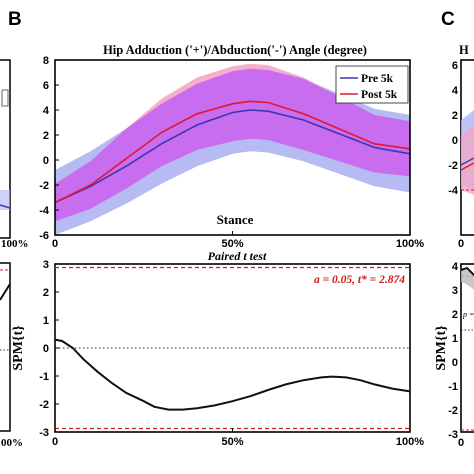  I want to click on right-title-fragment: H, so click(464, 50).